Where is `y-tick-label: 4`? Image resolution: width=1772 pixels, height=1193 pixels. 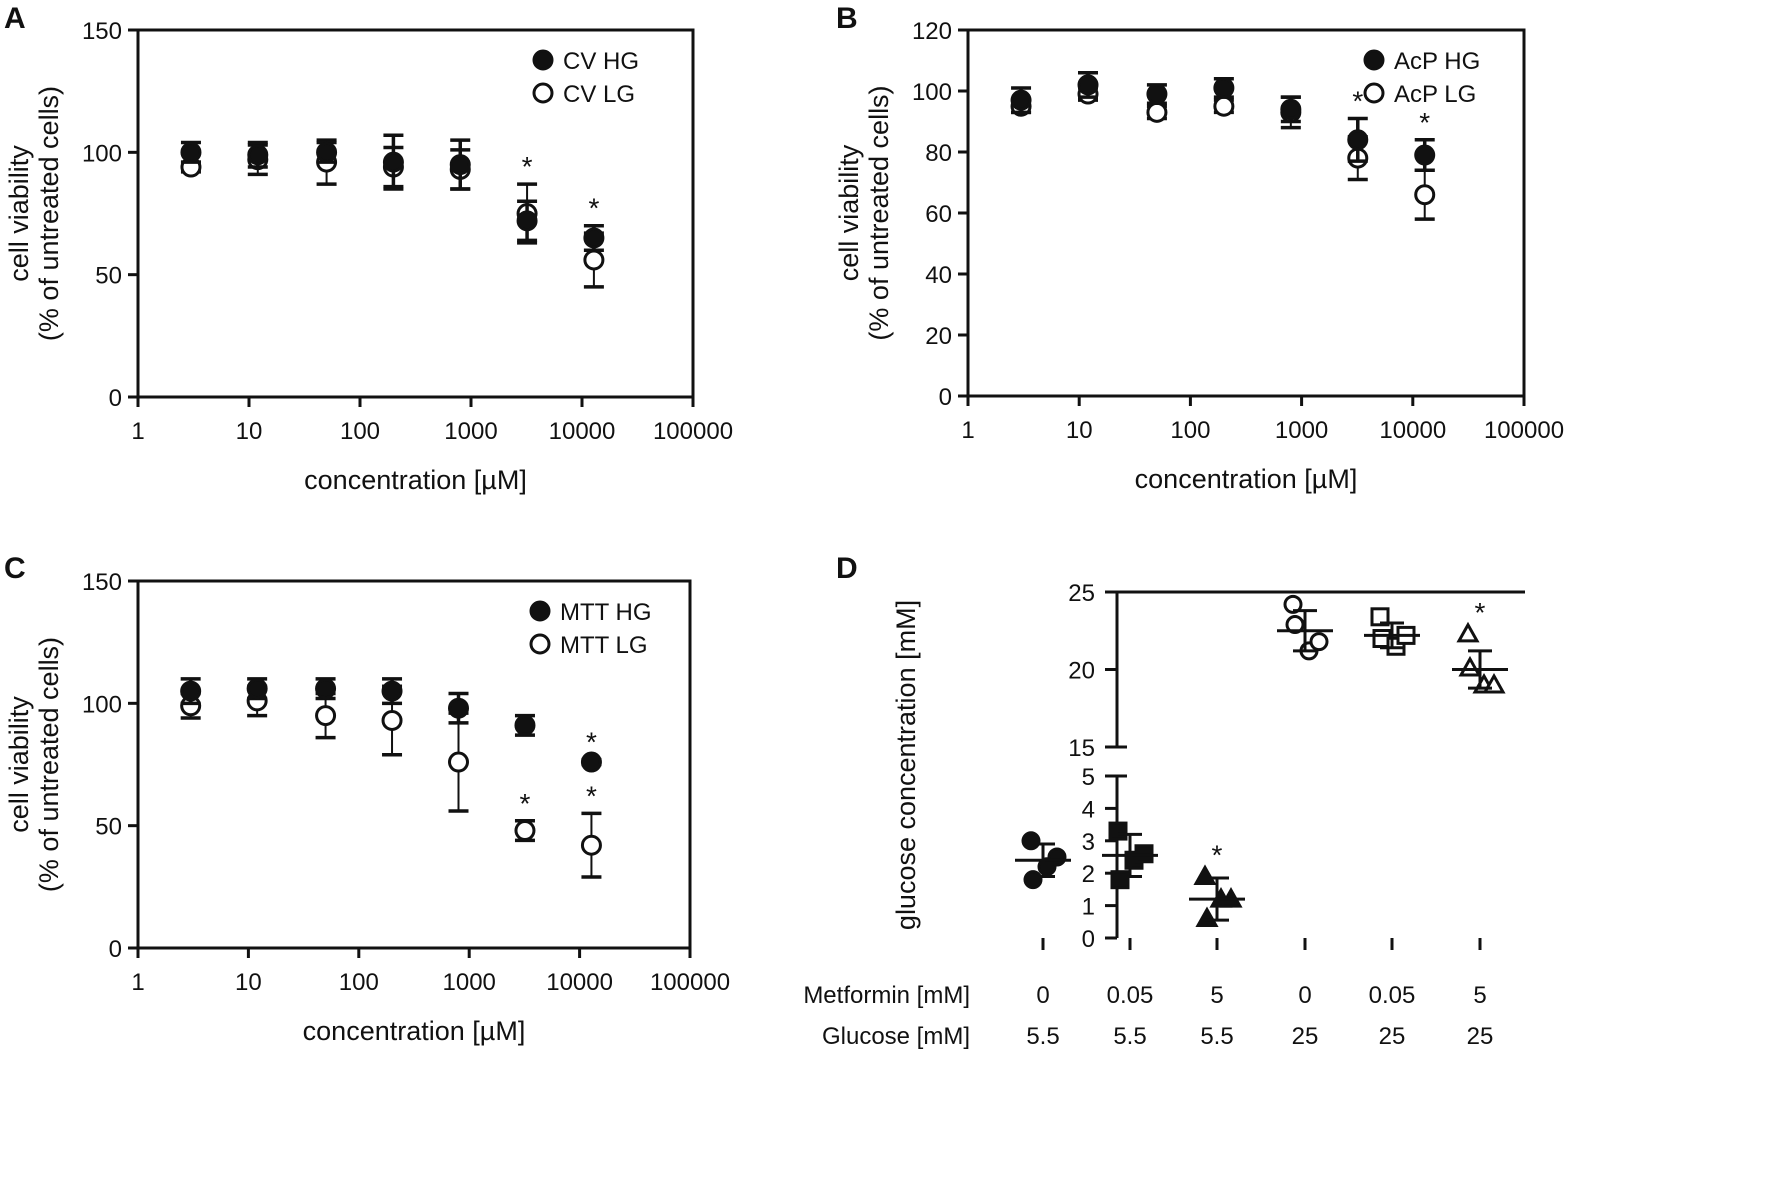
y-tick-label: 4 is located at coordinates (1088, 809).